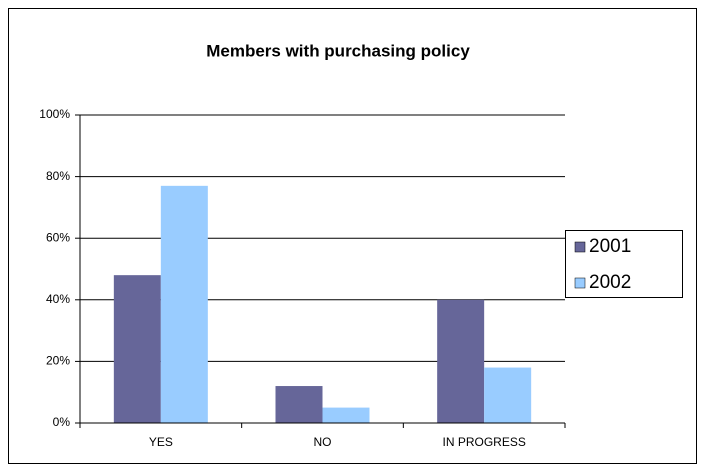 The height and width of the screenshot is (472, 705). Describe the element at coordinates (58, 237) in the screenshot. I see `y-tick-label: 60%` at that location.